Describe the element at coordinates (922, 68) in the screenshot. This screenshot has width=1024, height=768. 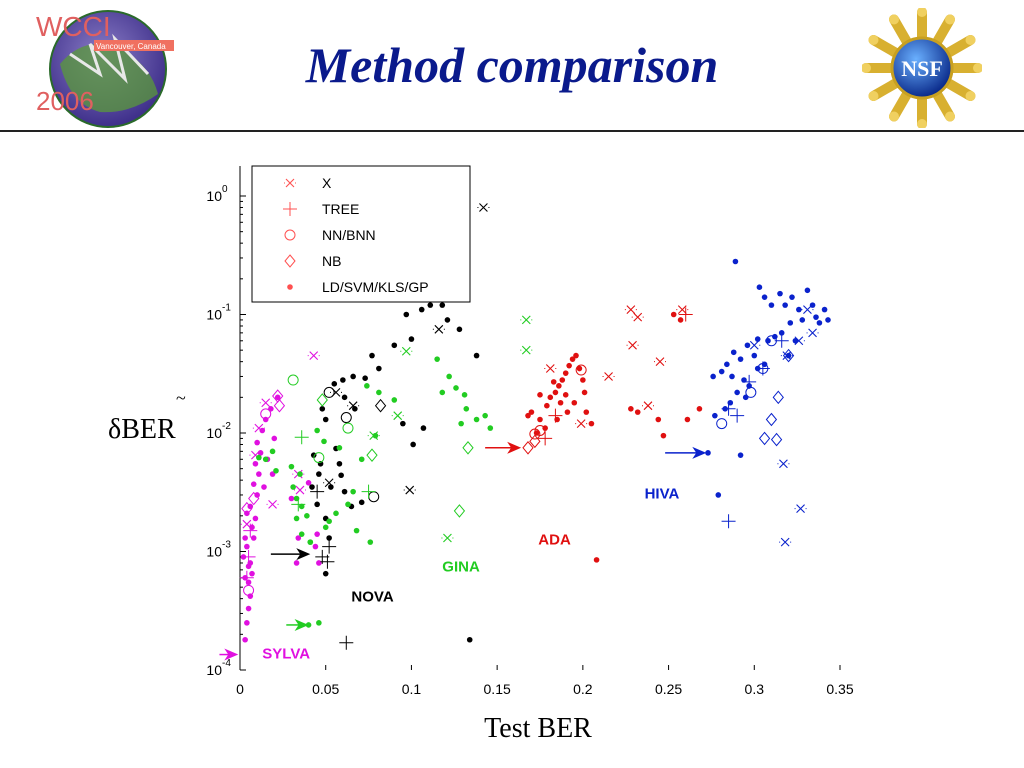
I see `nsf-rays` at that location.